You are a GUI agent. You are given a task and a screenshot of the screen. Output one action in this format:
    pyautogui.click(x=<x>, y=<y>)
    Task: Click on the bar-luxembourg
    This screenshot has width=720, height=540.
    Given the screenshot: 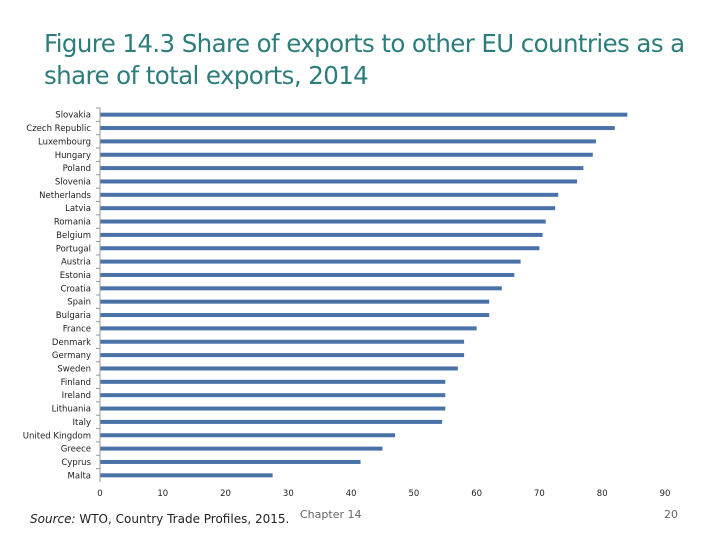 What is the action you would take?
    pyautogui.click(x=348, y=141)
    